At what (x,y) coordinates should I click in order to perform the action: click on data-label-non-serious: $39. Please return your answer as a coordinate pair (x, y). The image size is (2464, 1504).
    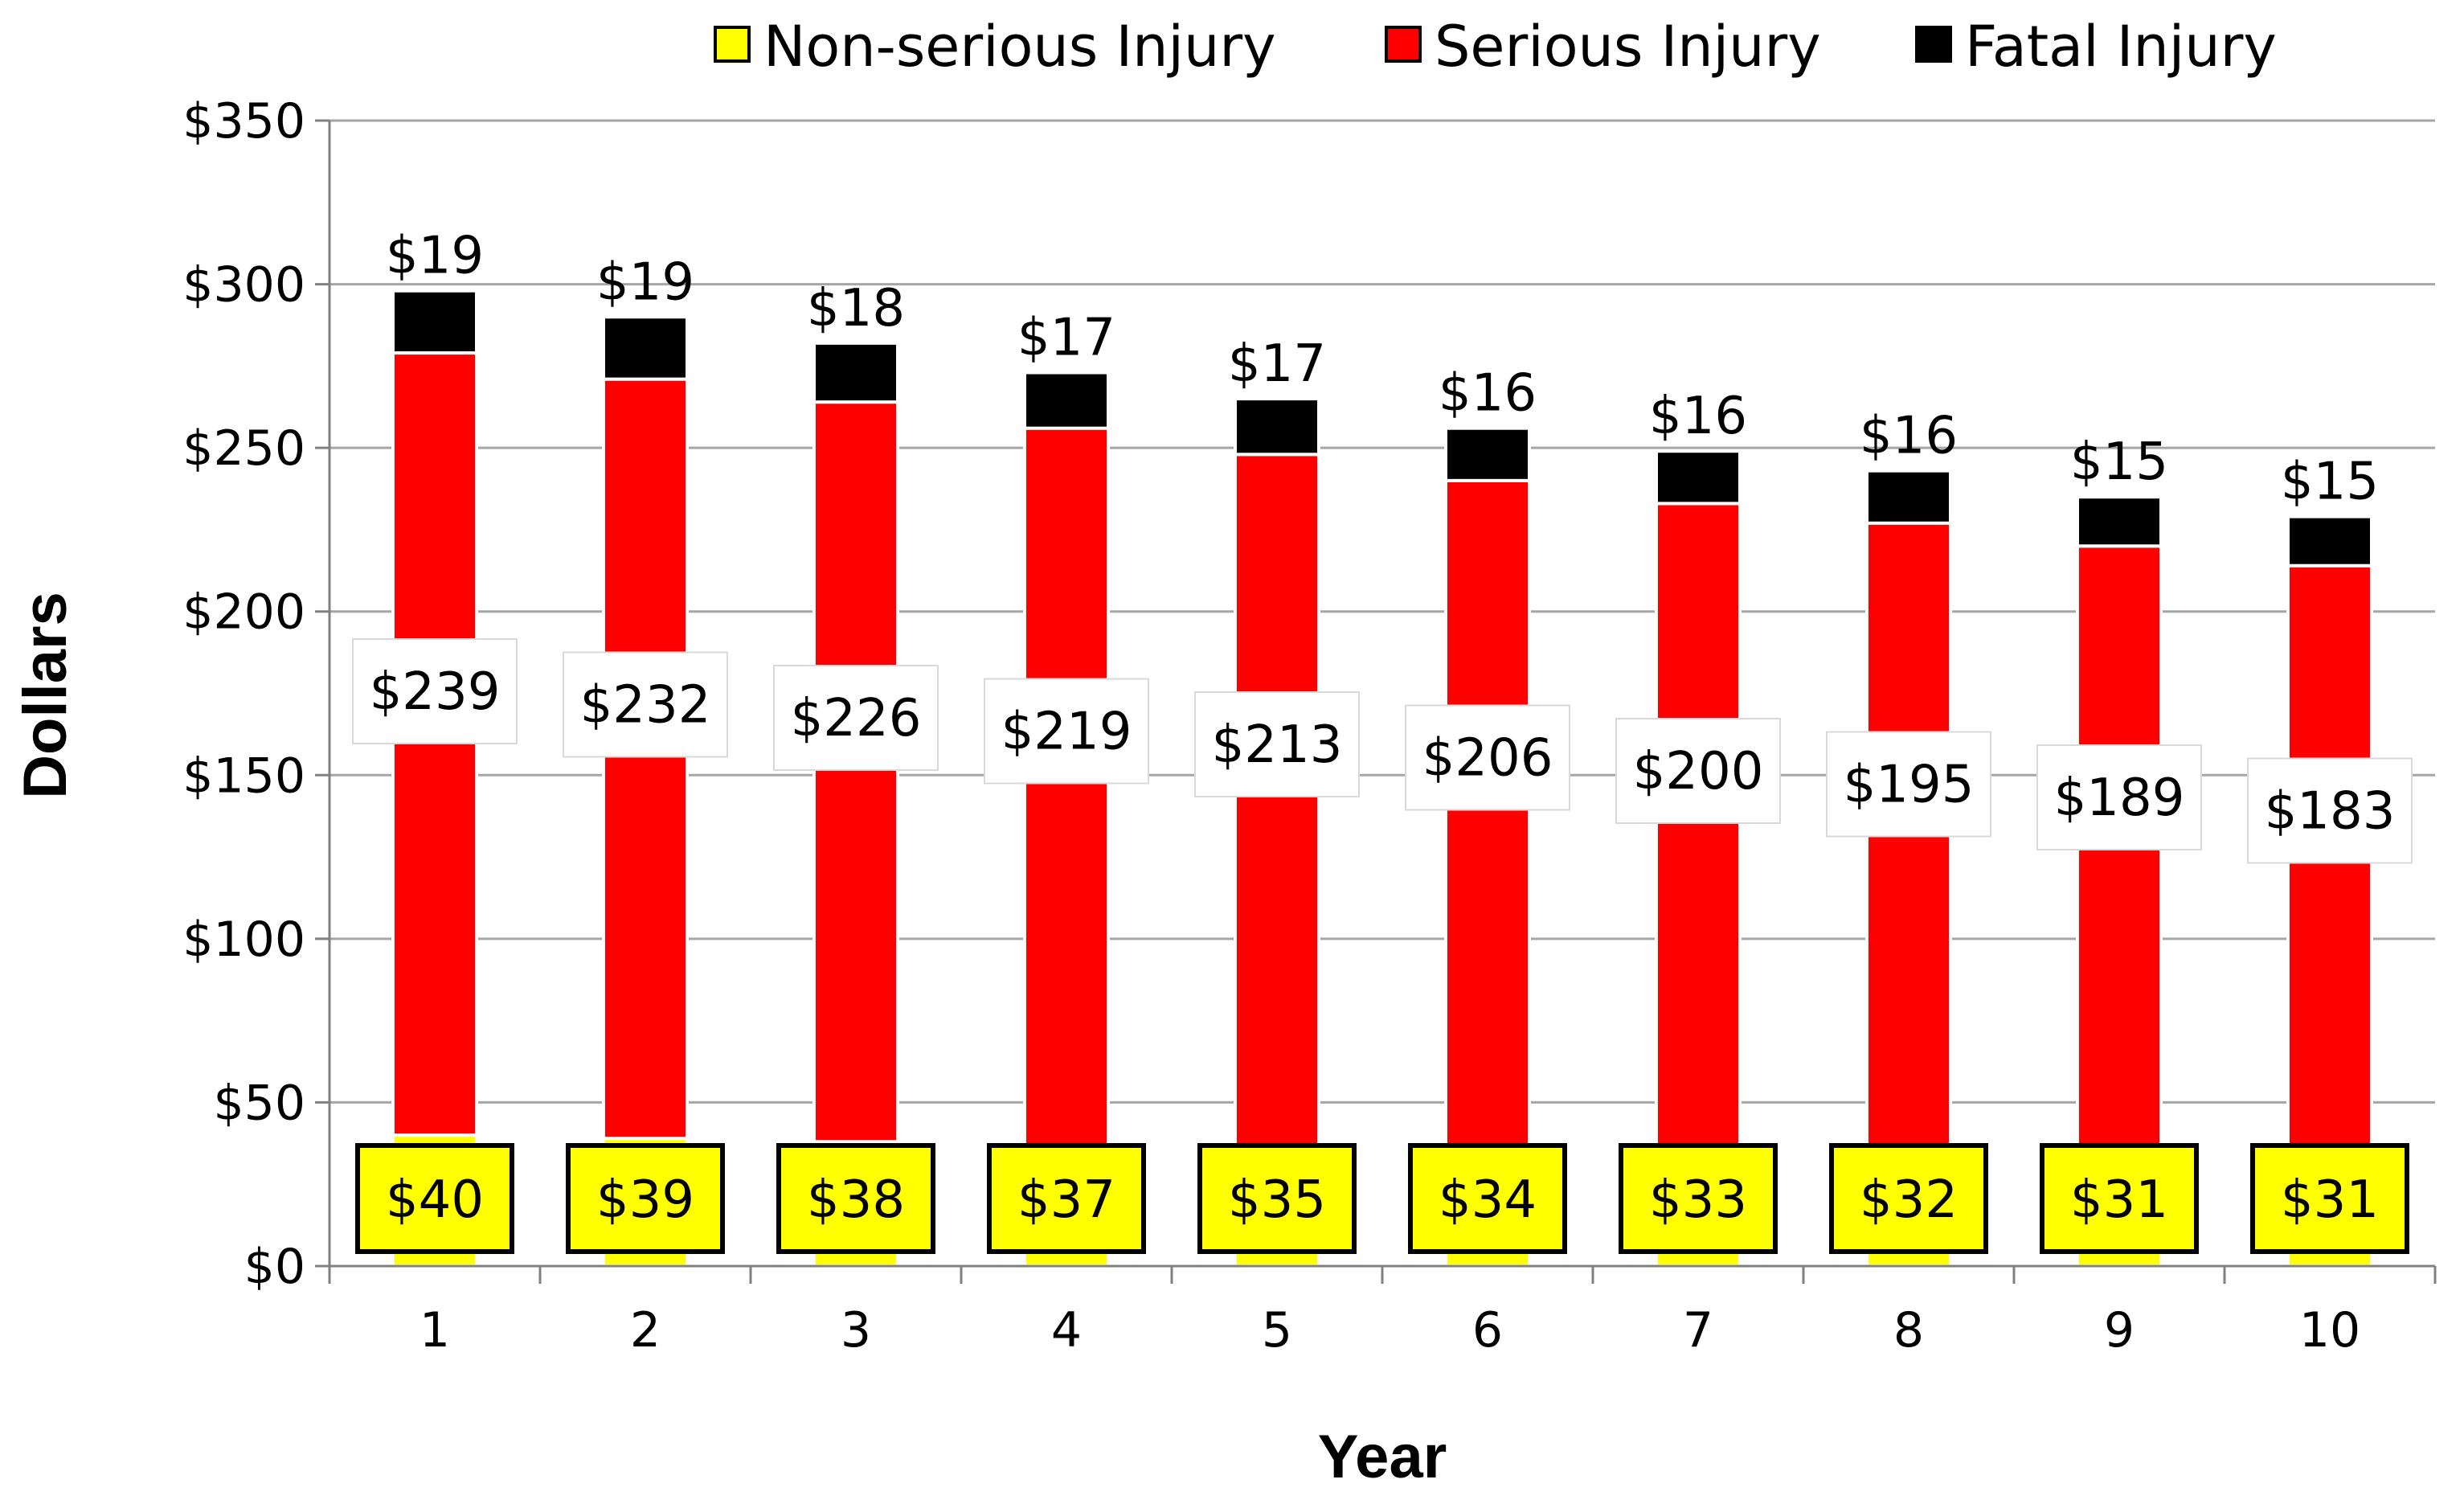
    Looking at the image, I should click on (645, 1200).